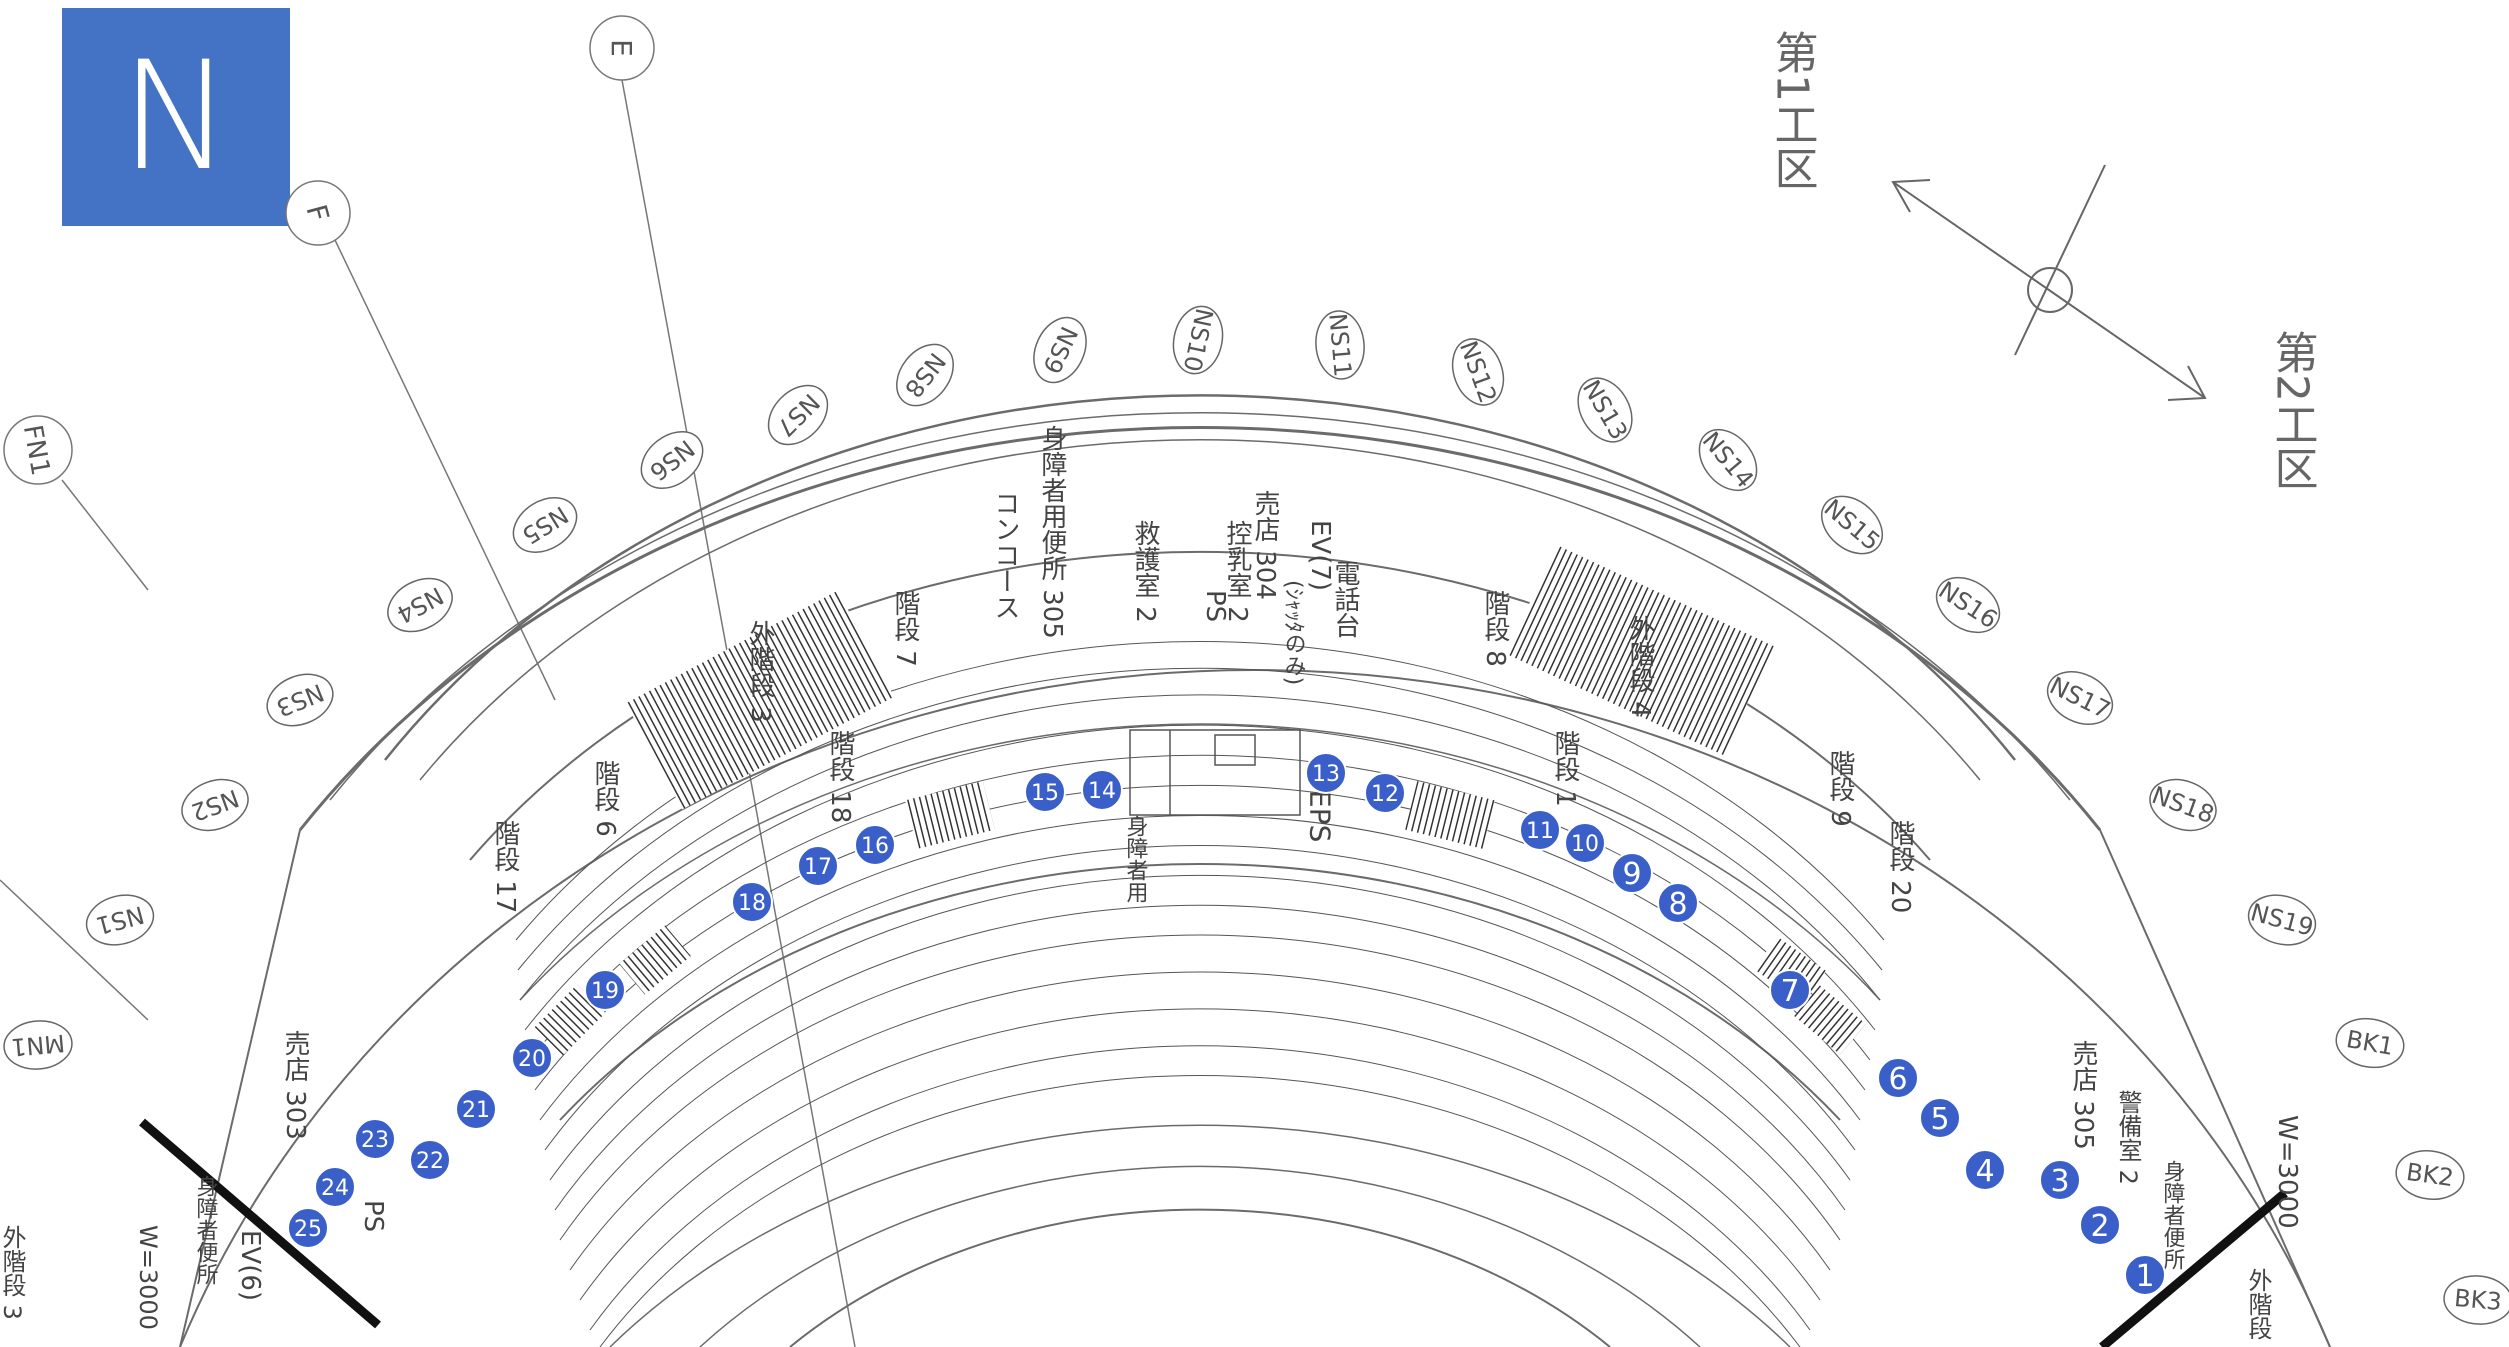 Image resolution: width=2509 pixels, height=1347 pixels. What do you see at coordinates (148, 1277) in the screenshot?
I see `label-w3000-left: W=3000` at bounding box center [148, 1277].